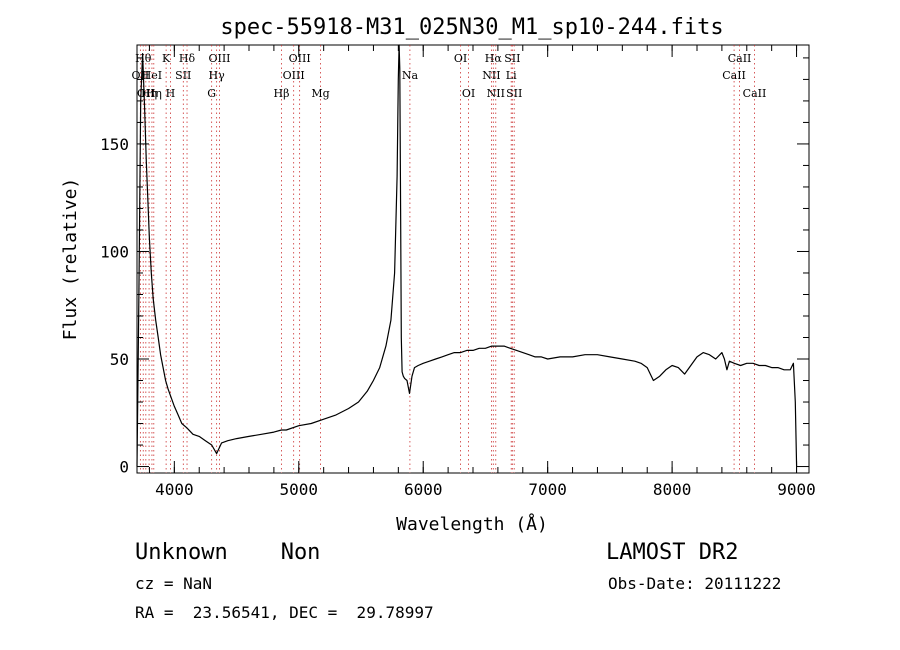 This screenshot has width=900, height=650. I want to click on survey-name: LAMOST DR2, so click(672, 552).